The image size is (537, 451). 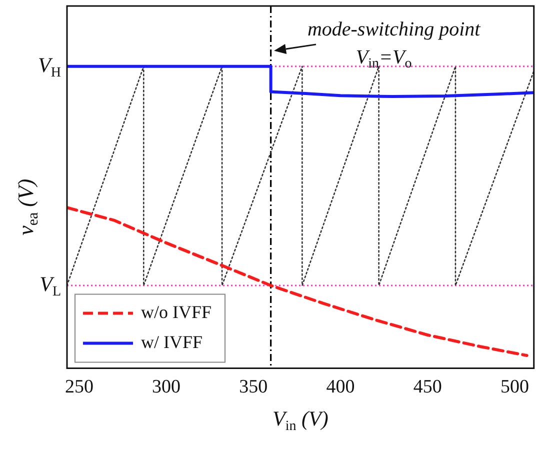 I want to click on x-tick-label: 500, so click(x=514, y=387).